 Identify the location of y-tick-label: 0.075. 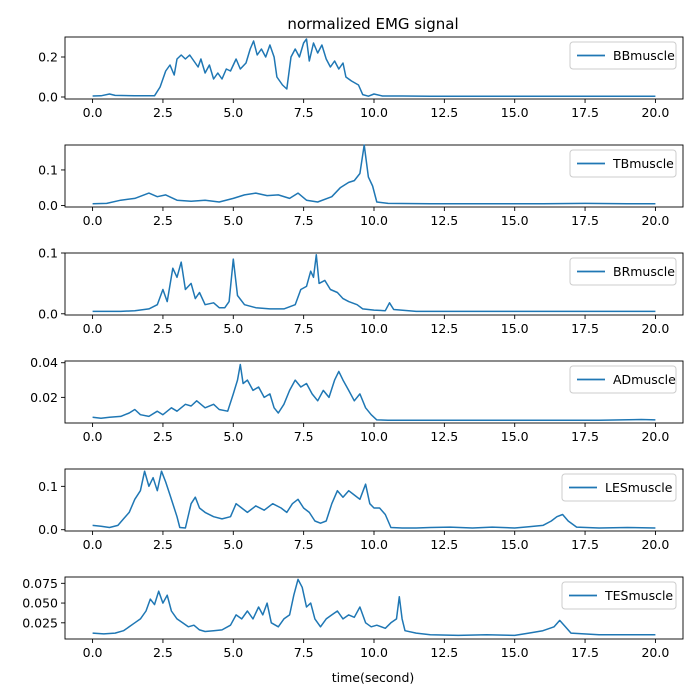
(40, 583).